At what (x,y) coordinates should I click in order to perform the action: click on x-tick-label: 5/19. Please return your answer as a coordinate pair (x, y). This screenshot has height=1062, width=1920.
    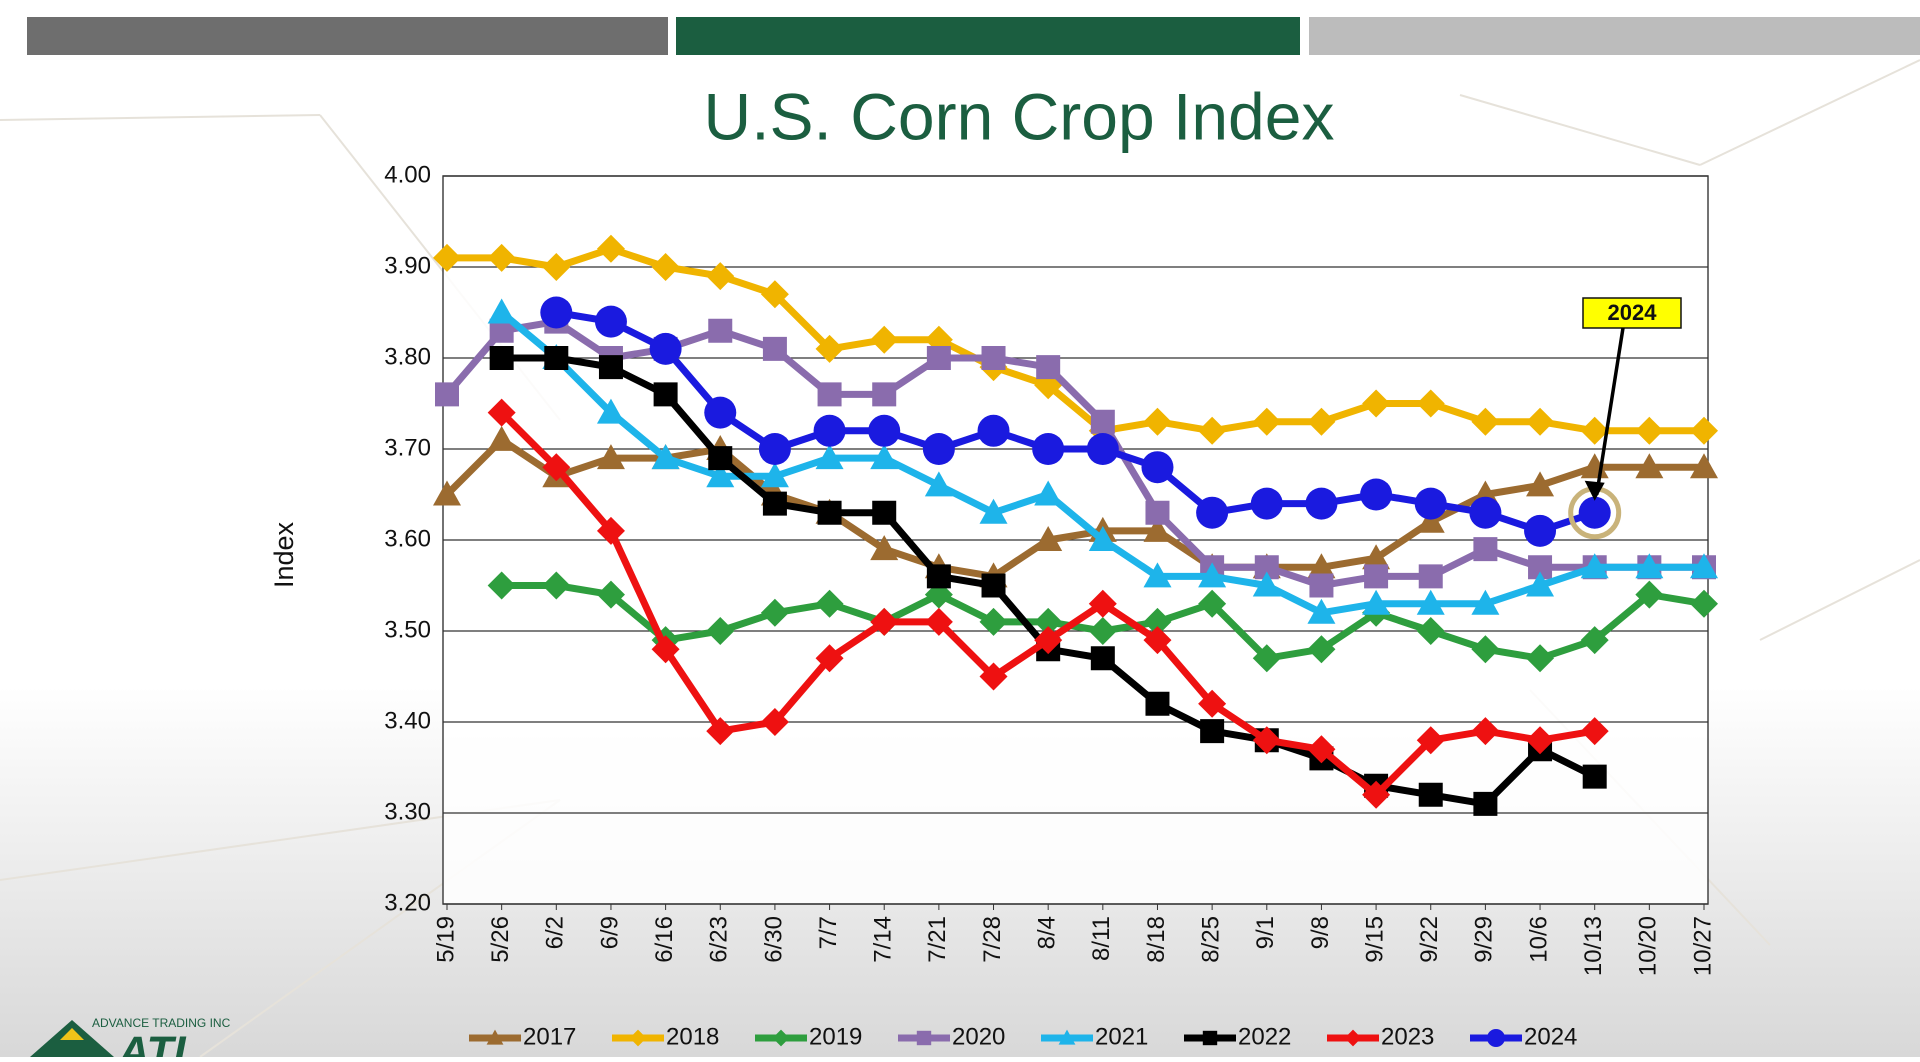
    Looking at the image, I should click on (445, 939).